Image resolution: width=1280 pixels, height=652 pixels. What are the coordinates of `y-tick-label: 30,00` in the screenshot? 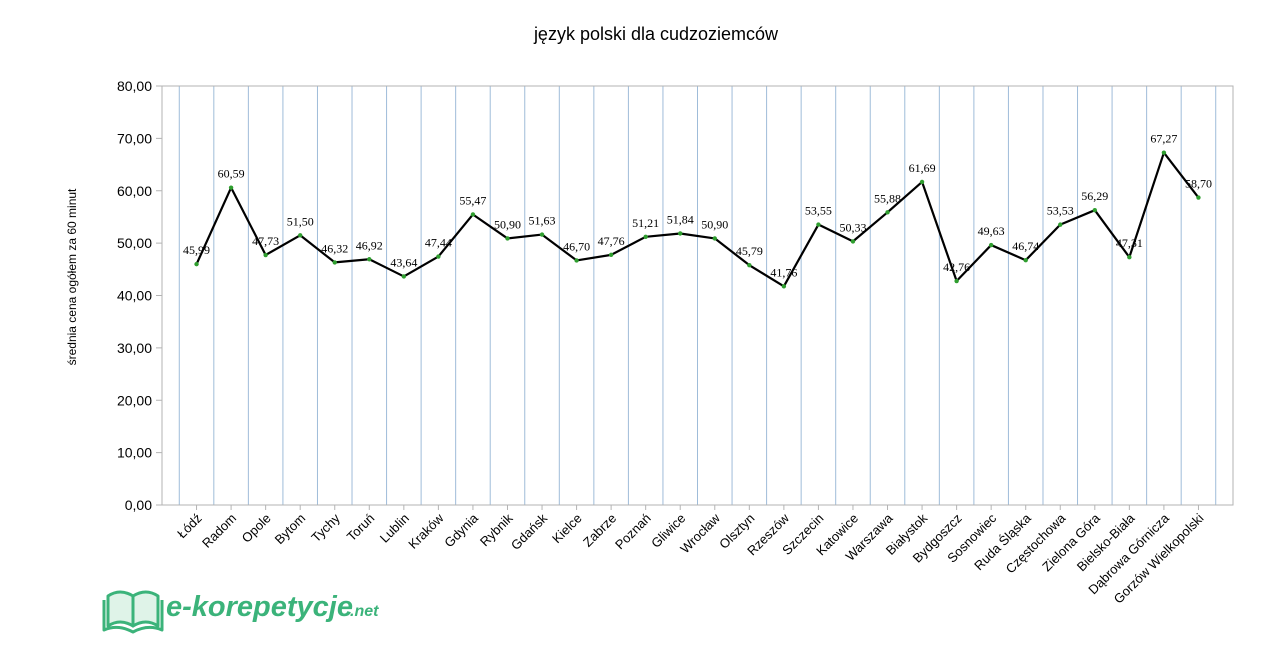 It's located at (134, 348).